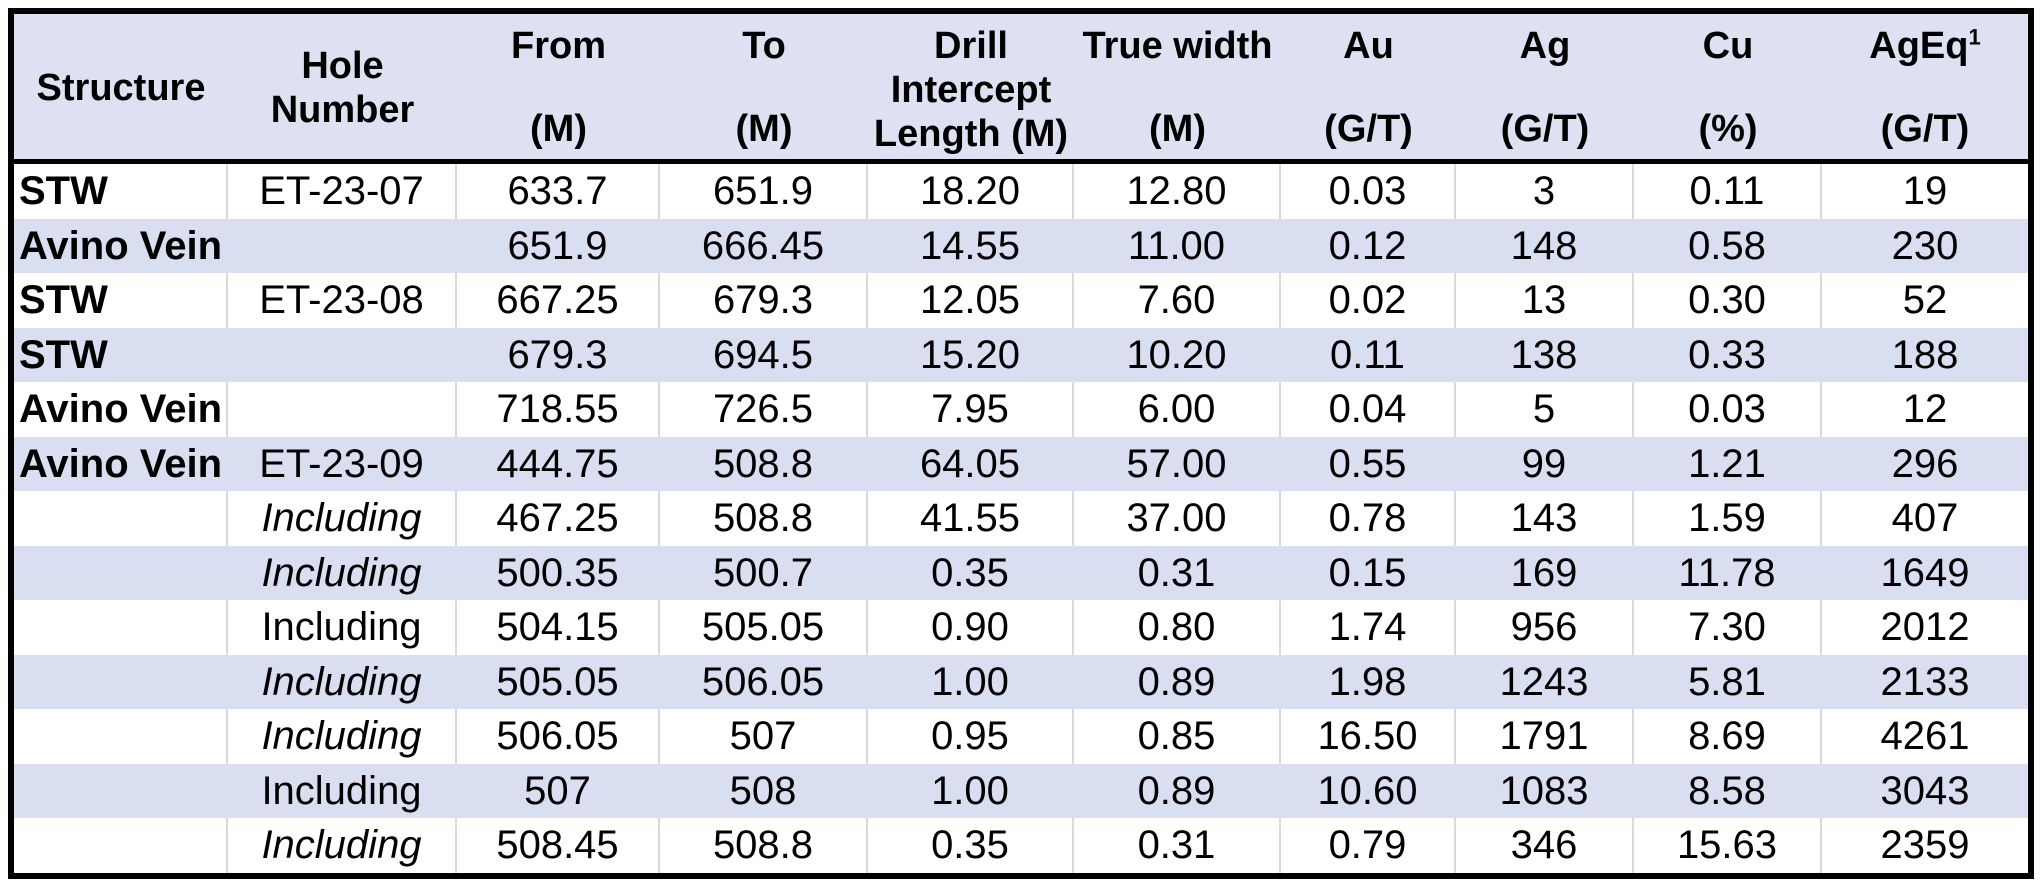  I want to click on ageq-cell: 407, so click(1925, 518).